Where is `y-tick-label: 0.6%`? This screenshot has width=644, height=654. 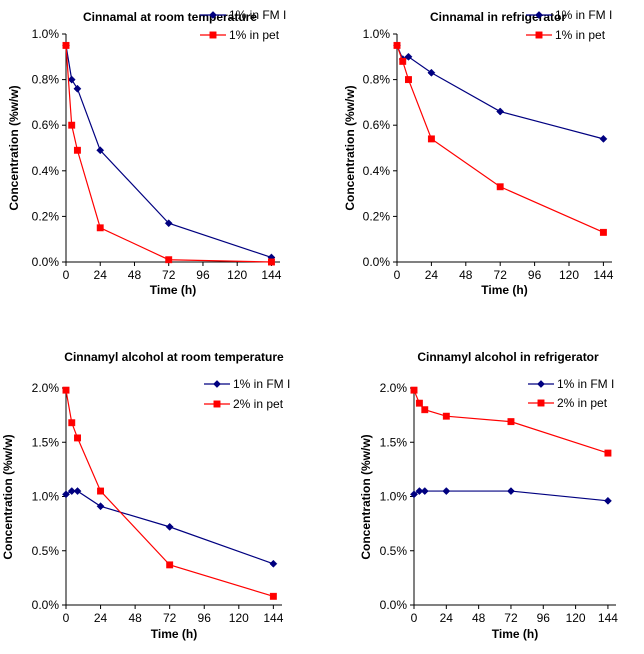
y-tick-label: 0.6% is located at coordinates (377, 125).